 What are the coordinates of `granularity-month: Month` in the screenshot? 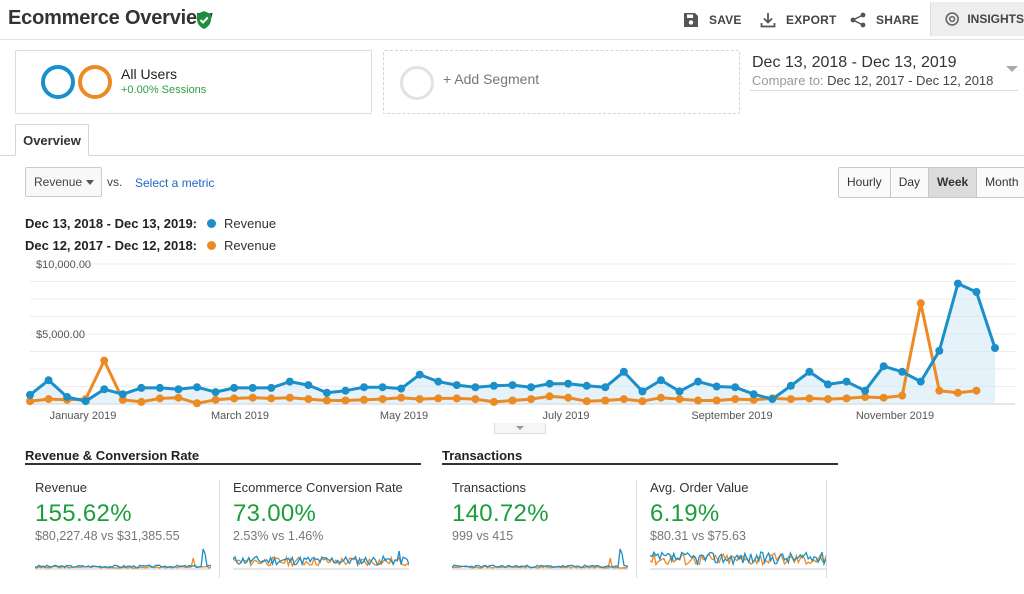 It's located at (1000, 182).